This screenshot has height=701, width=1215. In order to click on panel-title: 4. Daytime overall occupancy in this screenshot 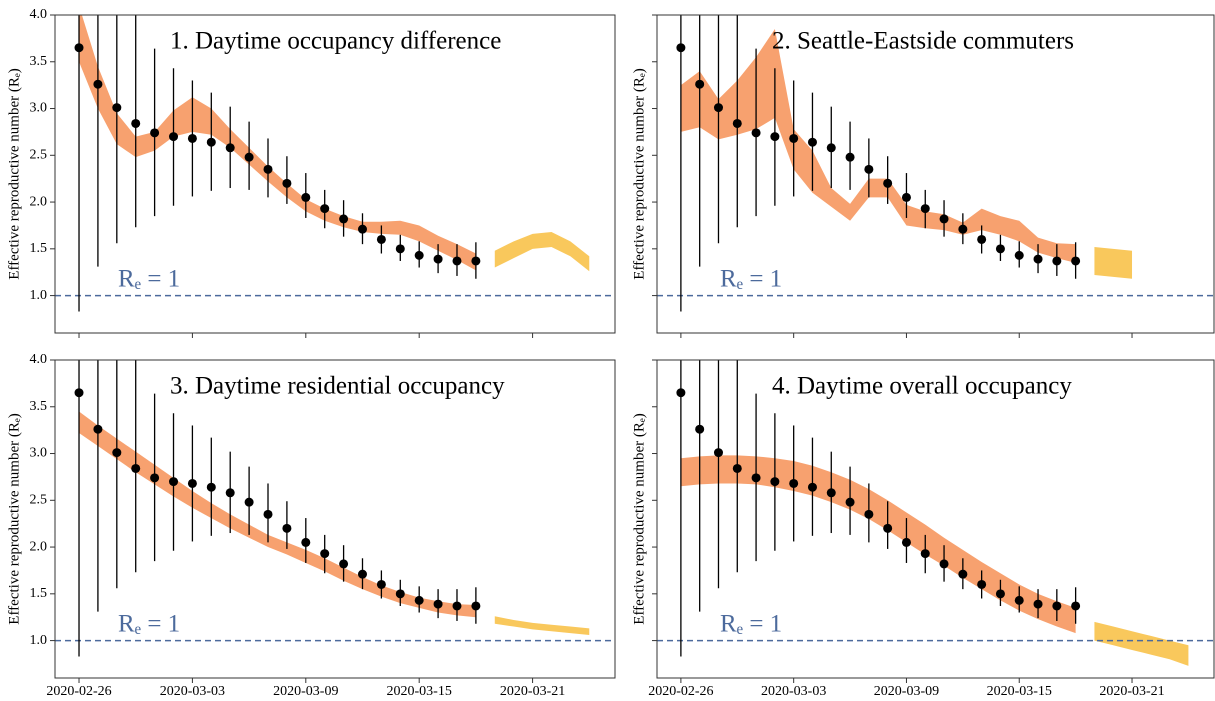, I will do `click(922, 386)`.